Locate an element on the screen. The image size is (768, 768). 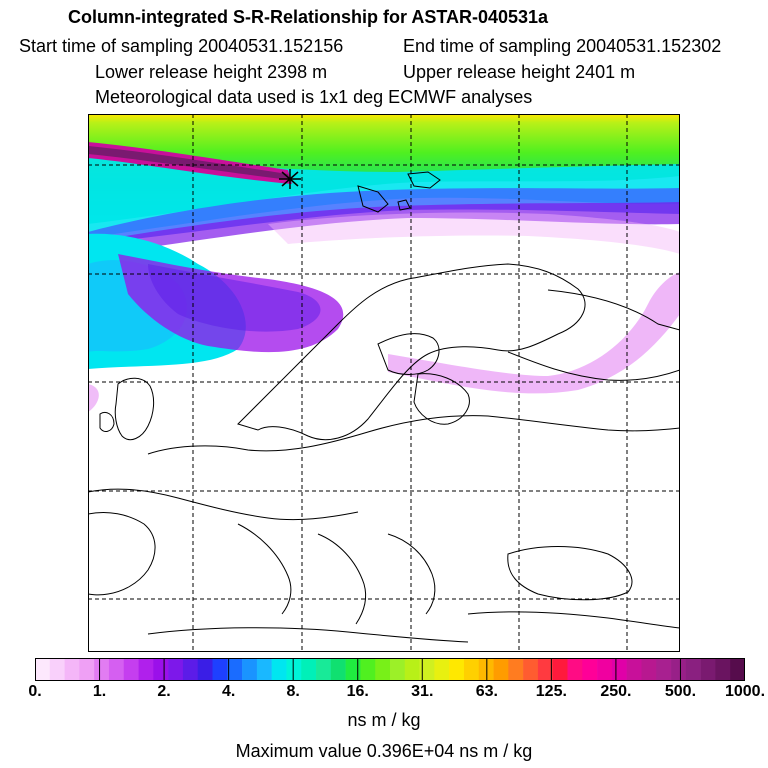
colorbar-tick-label: 1000. is located at coordinates (745, 691).